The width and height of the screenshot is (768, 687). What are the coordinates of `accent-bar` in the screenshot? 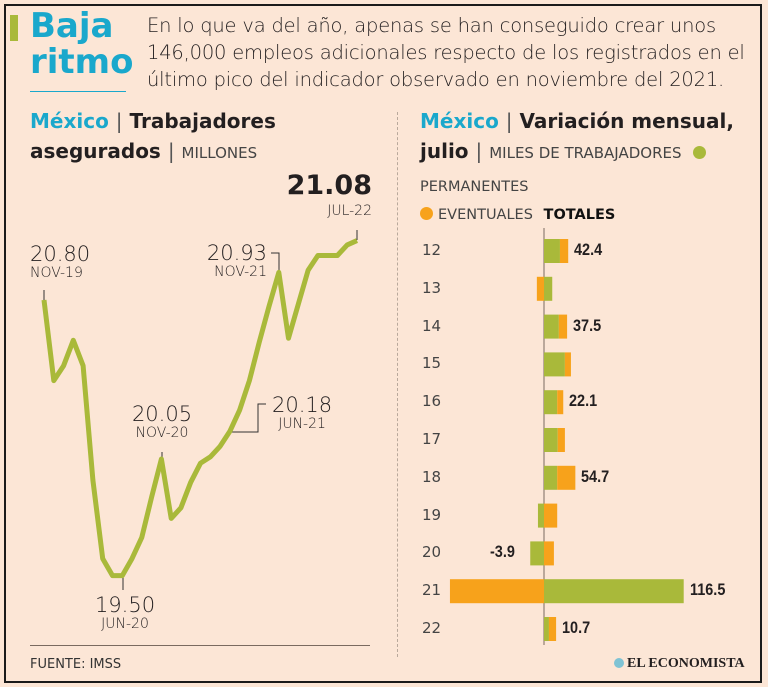 It's located at (14, 28).